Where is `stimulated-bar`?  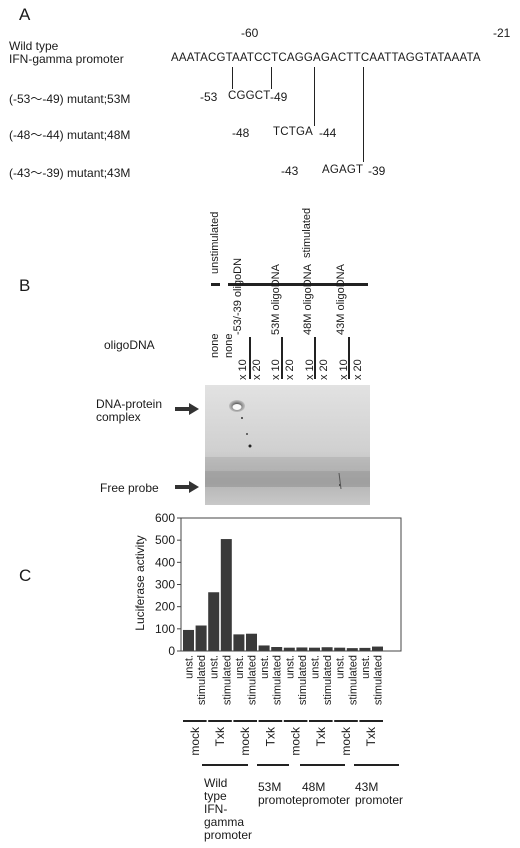 stimulated-bar is located at coordinates (298, 284).